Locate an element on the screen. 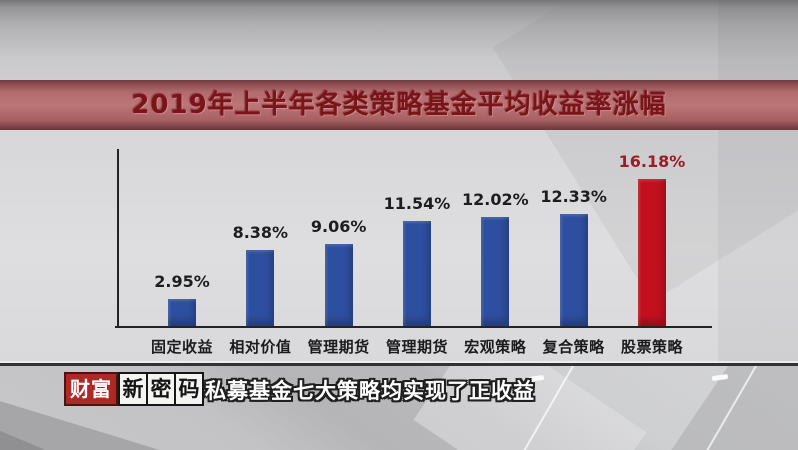  bar-value-label: 11.54% is located at coordinates (417, 203).